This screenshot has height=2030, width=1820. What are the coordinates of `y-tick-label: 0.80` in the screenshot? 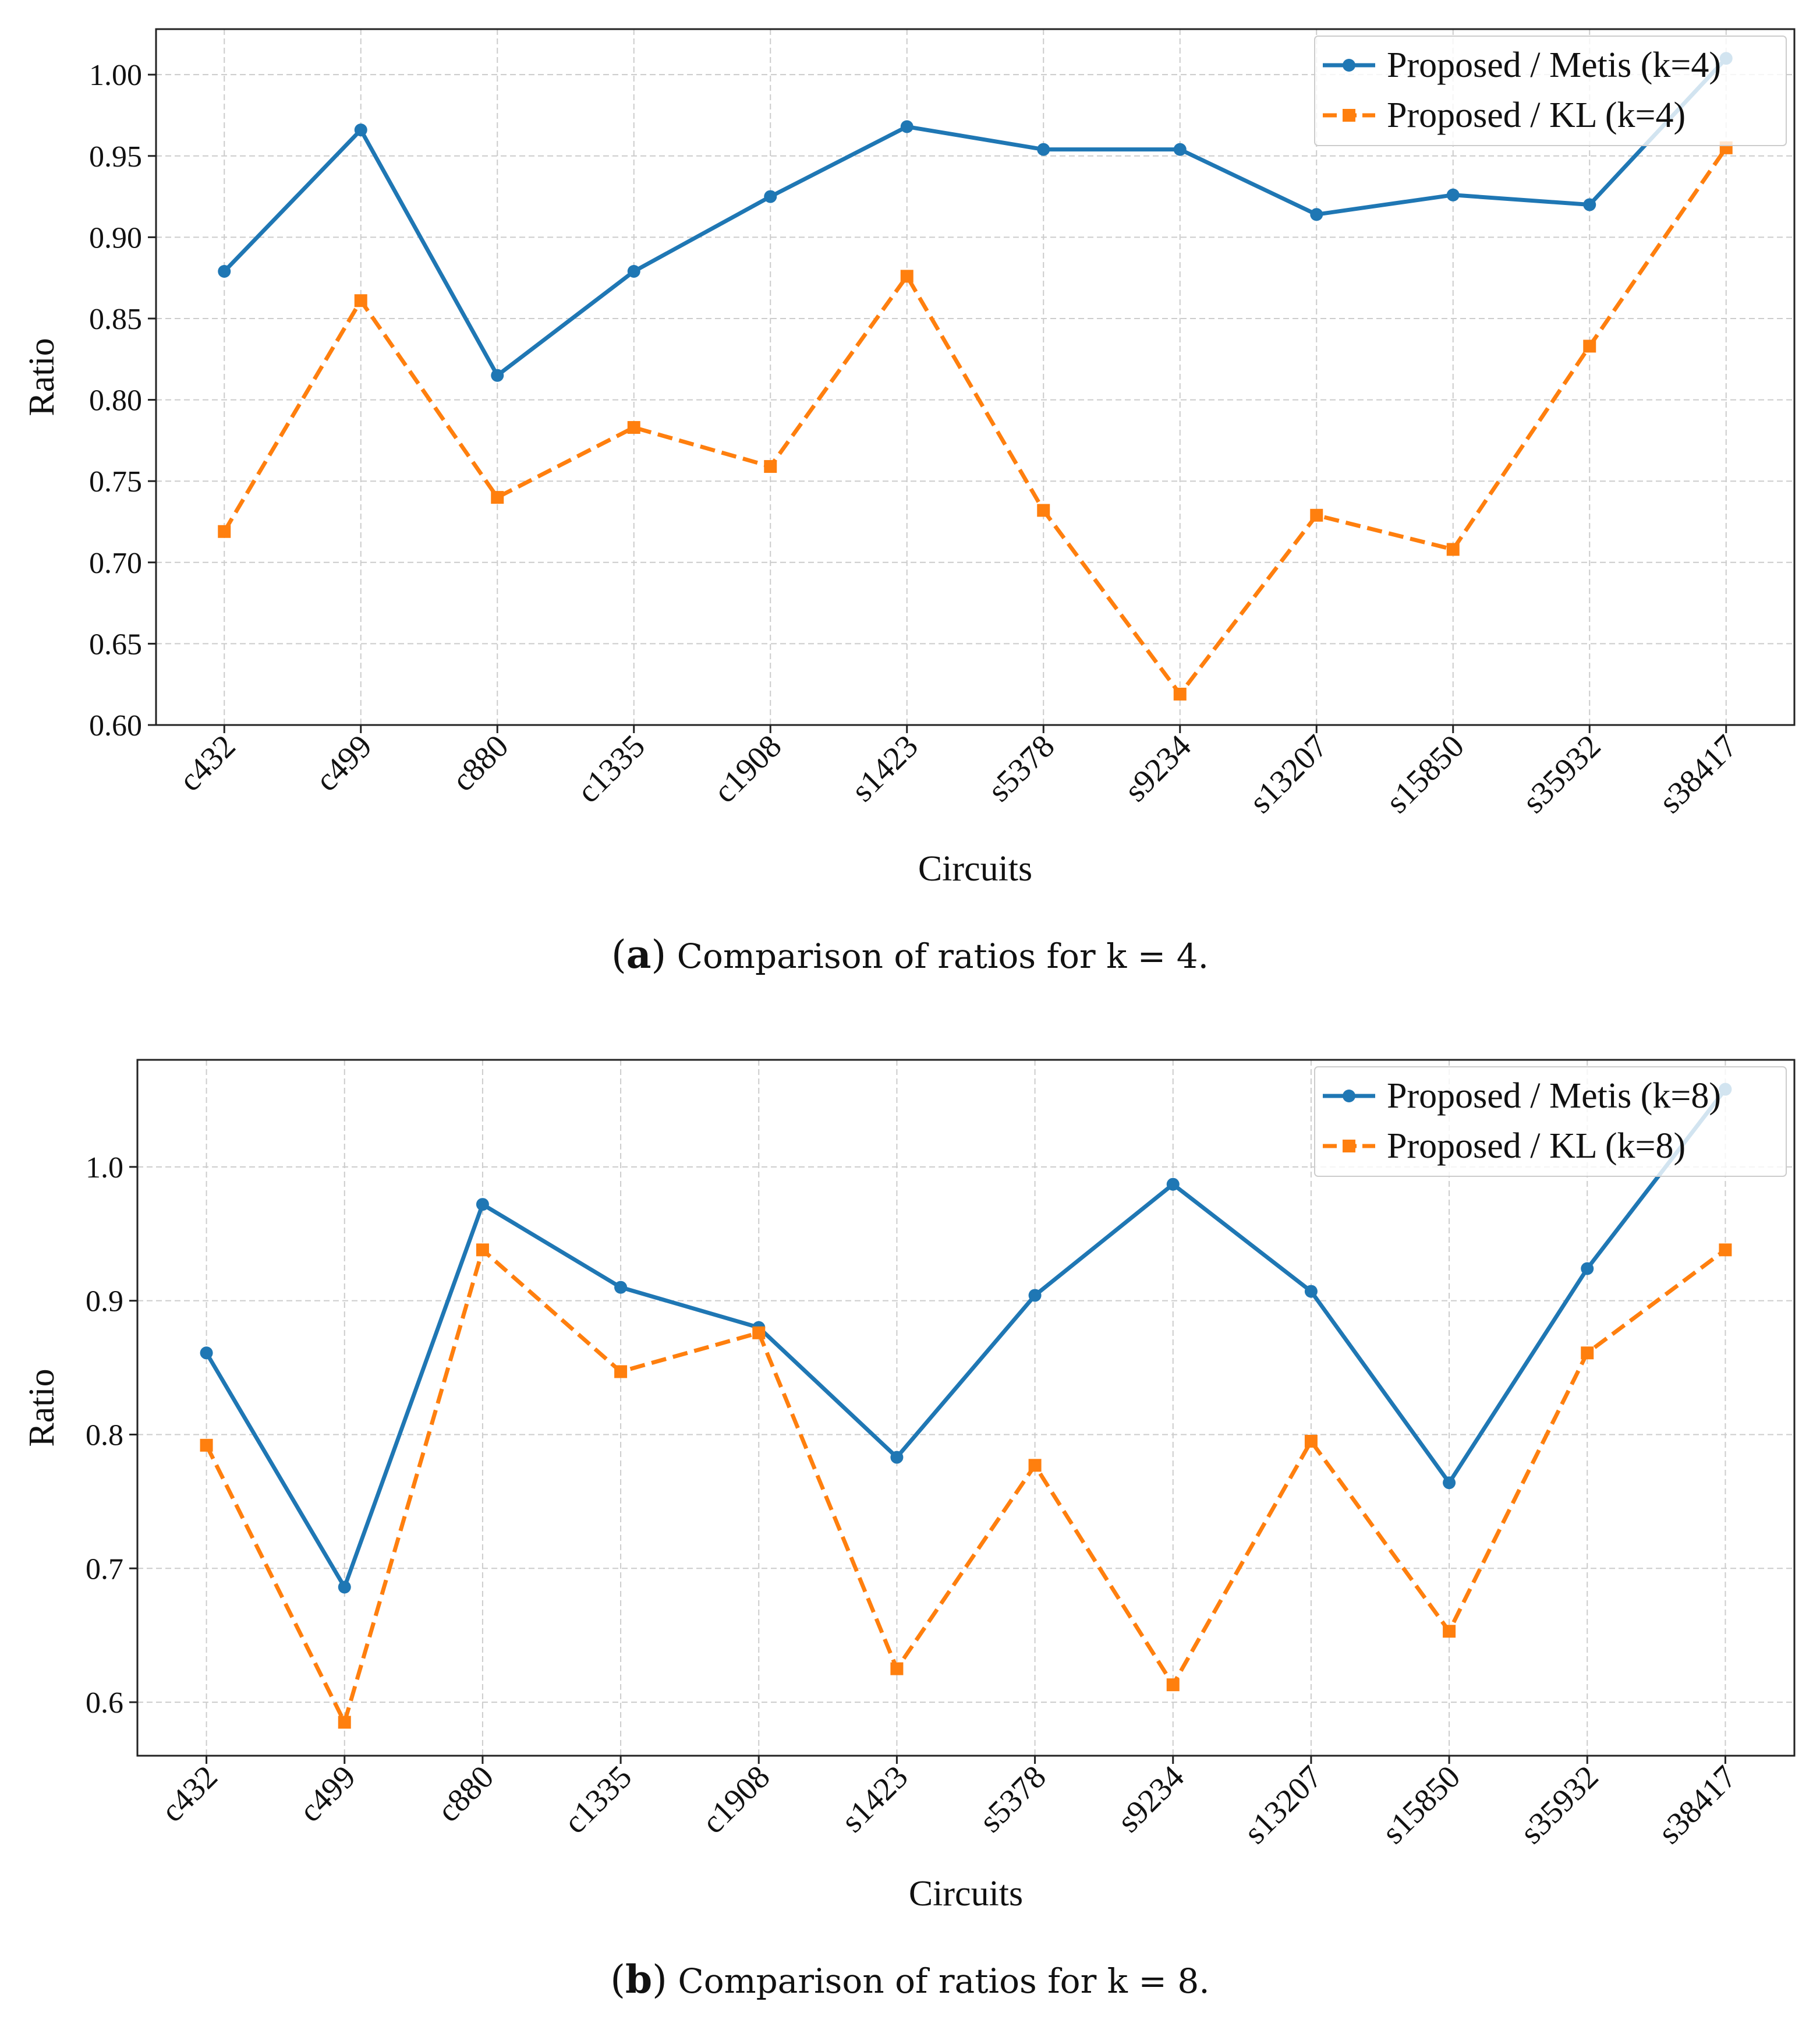 It's located at (115, 401).